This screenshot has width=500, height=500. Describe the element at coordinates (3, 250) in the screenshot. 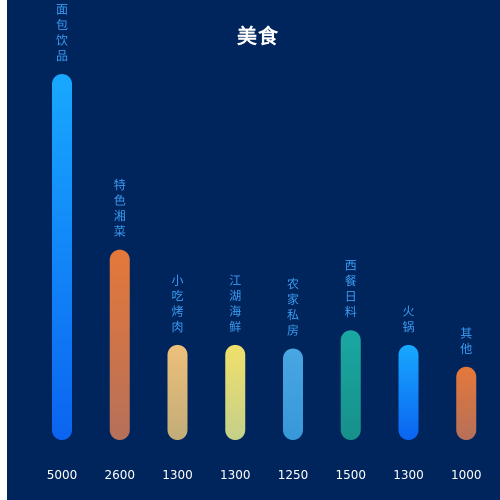

I see `left-edge-strip` at that location.